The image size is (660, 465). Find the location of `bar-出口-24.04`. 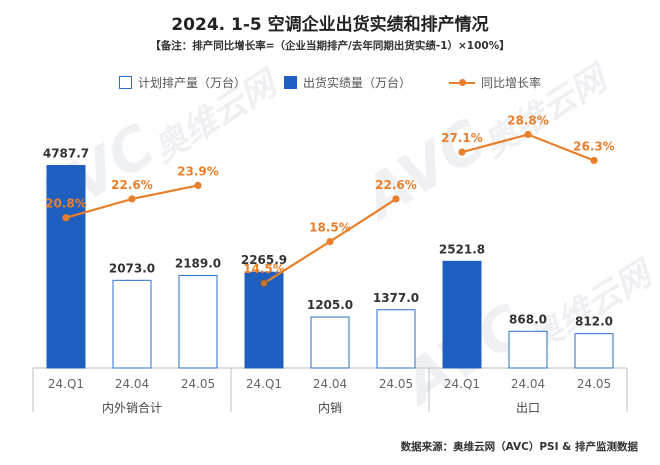

bar-出口-24.04 is located at coordinates (528, 349).